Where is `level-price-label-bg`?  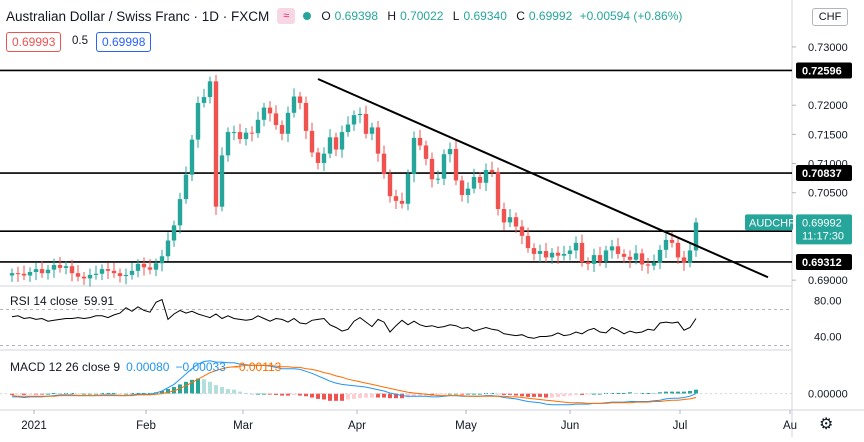 level-price-label-bg is located at coordinates (824, 173).